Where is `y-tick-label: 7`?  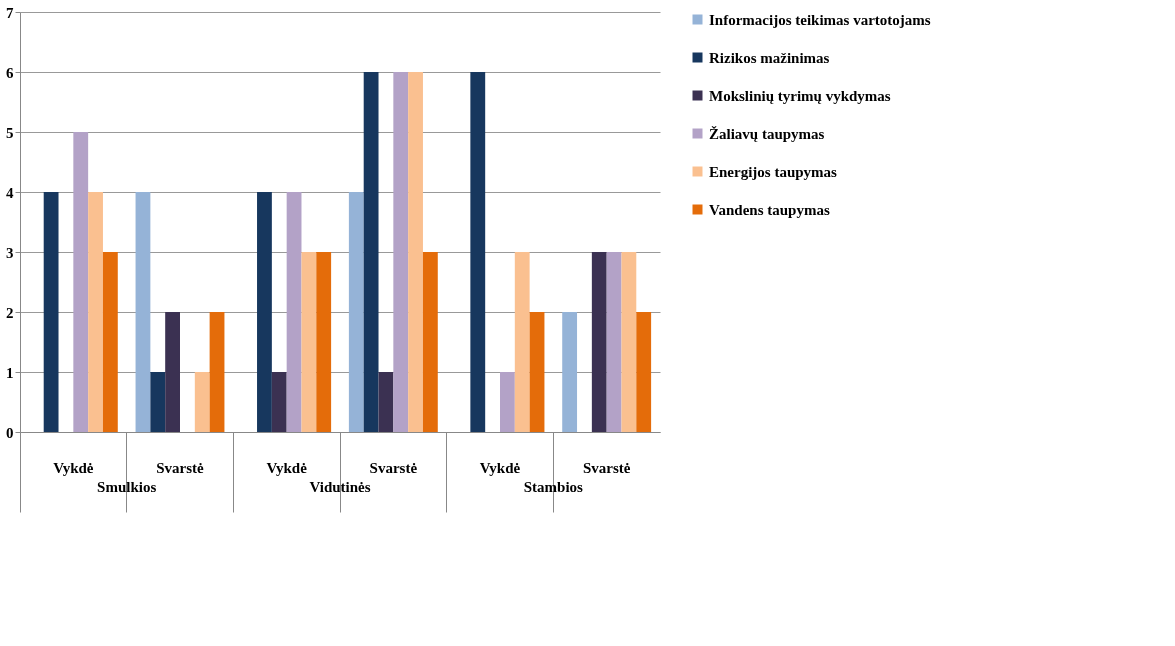 y-tick-label: 7 is located at coordinates (10, 12).